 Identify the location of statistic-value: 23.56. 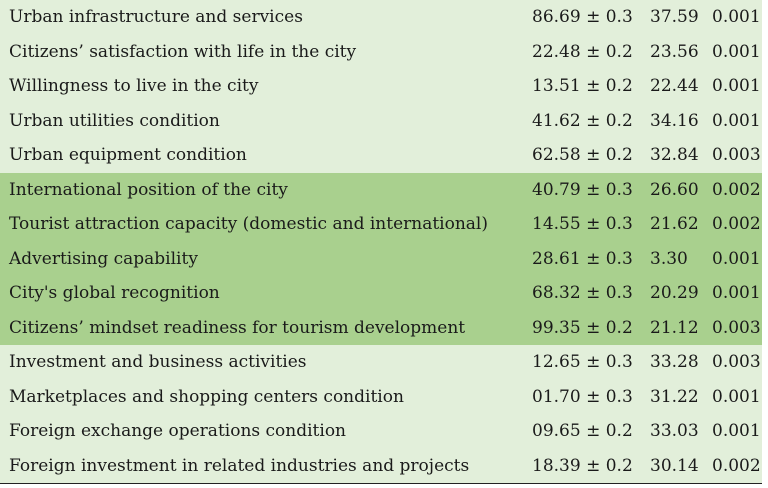
(681, 51).